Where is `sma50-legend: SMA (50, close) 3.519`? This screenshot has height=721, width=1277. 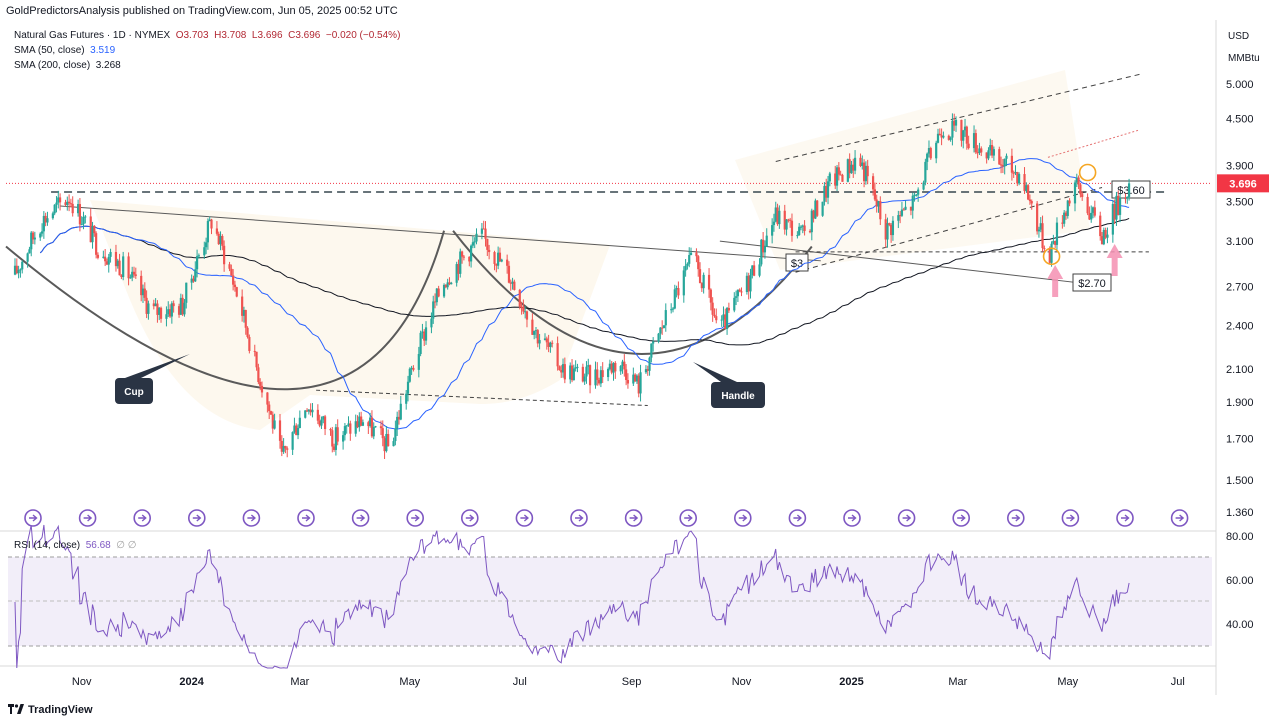
sma50-legend: SMA (50, close) 3.519 is located at coordinates (64, 50).